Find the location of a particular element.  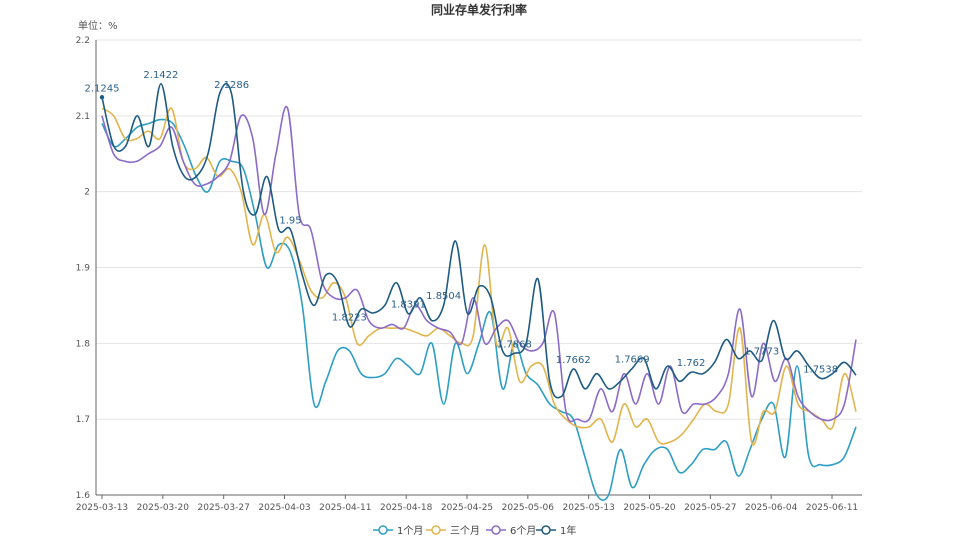

y-tick-label: 1.8 is located at coordinates (83, 344).